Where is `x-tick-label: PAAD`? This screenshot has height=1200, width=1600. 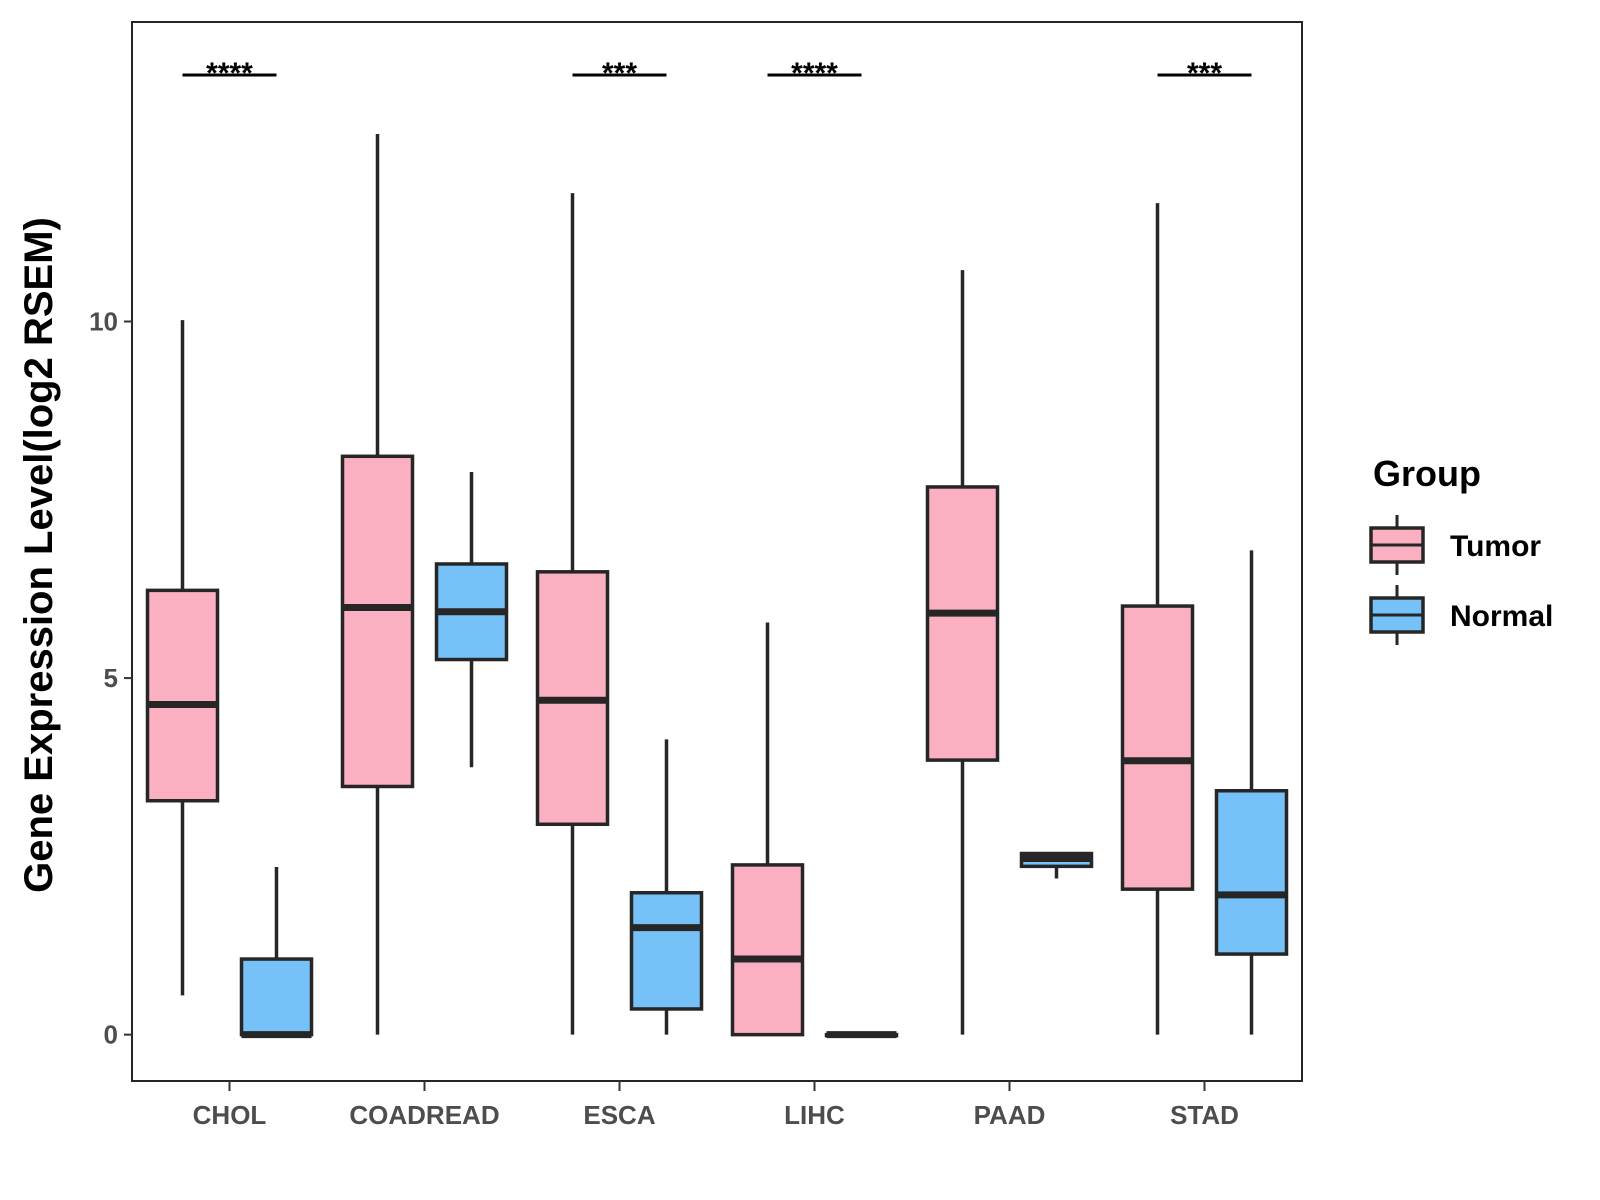
x-tick-label: PAAD is located at coordinates (1010, 1115).